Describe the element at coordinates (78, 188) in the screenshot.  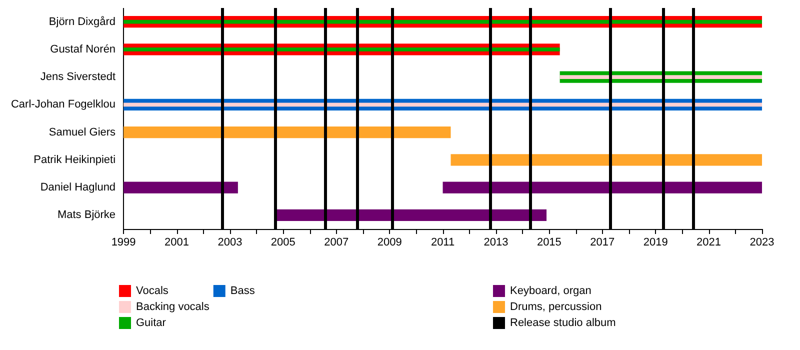
I see `y-tick-label: Daniel Haglund` at that location.